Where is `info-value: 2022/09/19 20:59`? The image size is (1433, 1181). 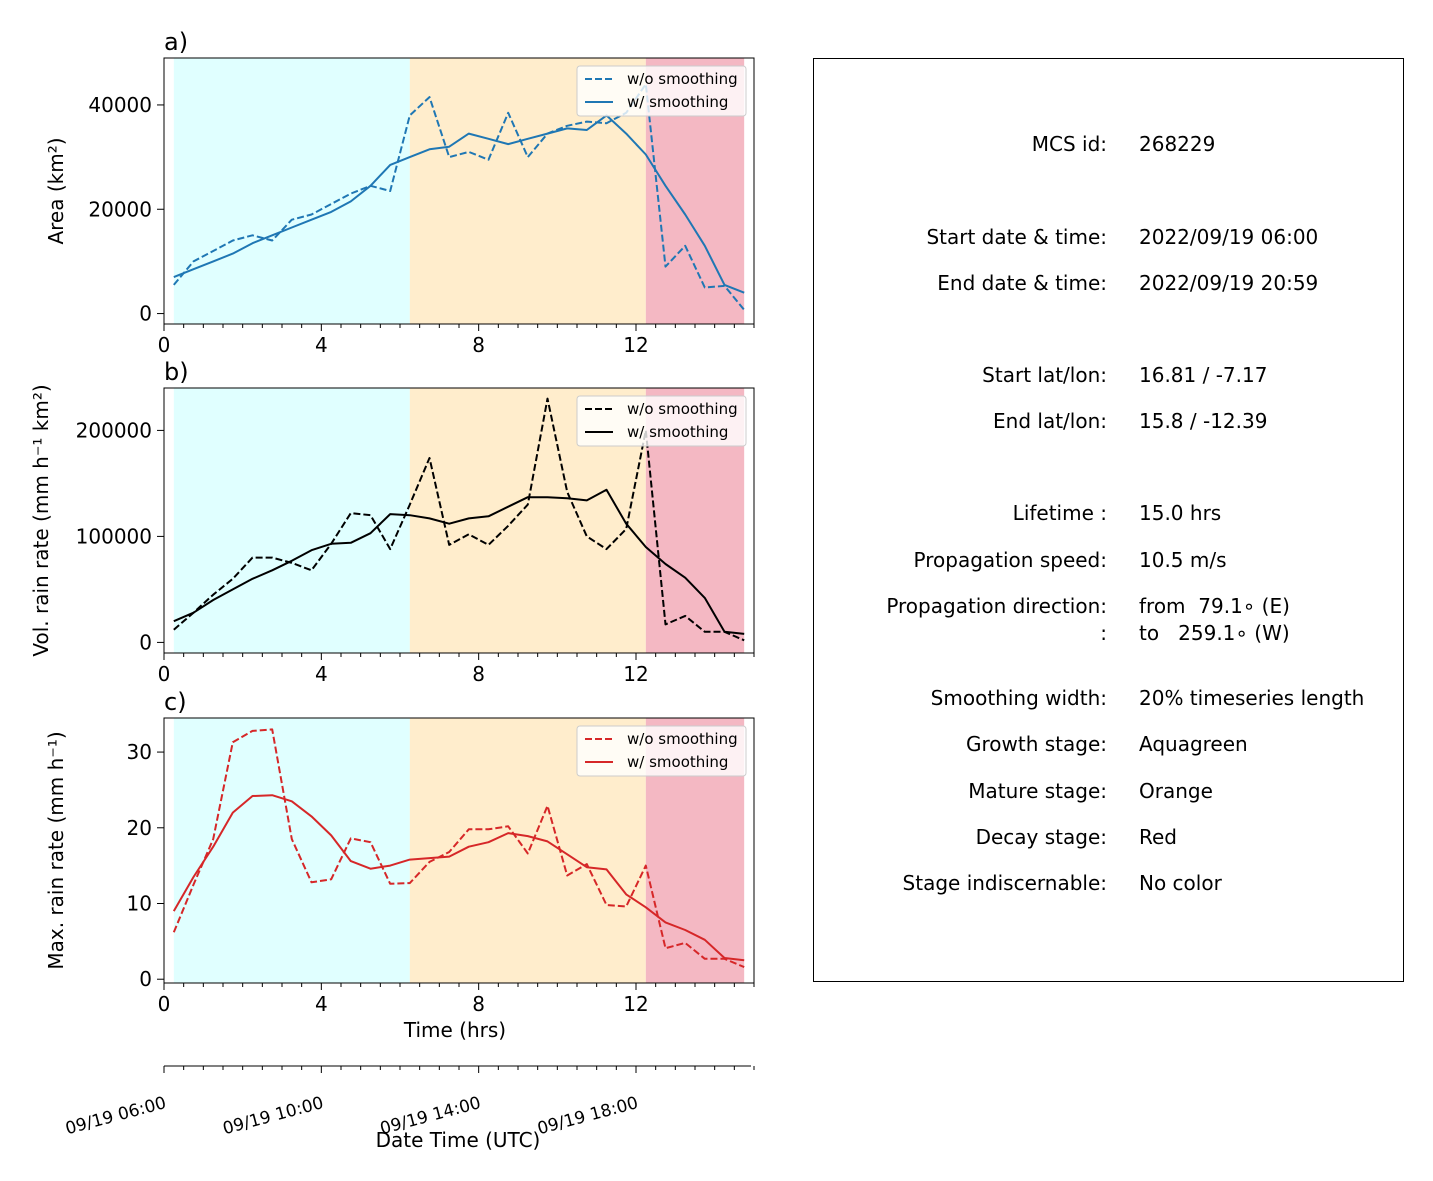 info-value: 2022/09/19 20:59 is located at coordinates (1229, 283).